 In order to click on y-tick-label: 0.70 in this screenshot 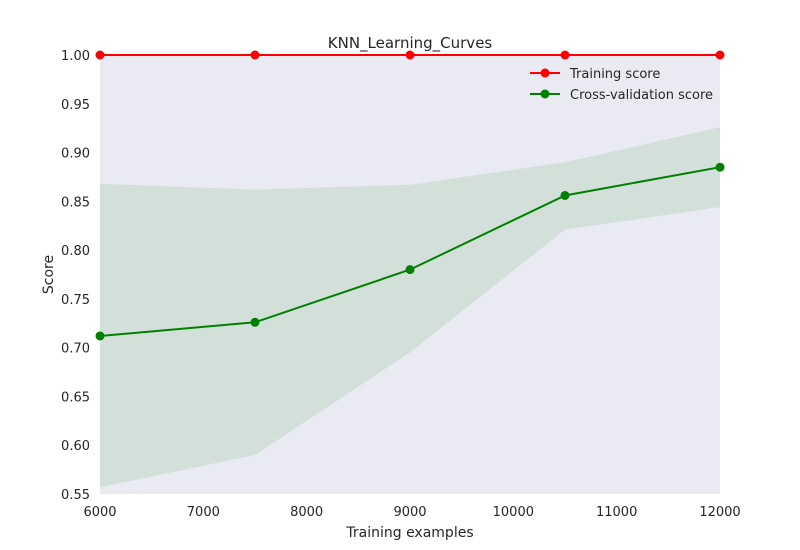, I will do `click(75, 349)`.